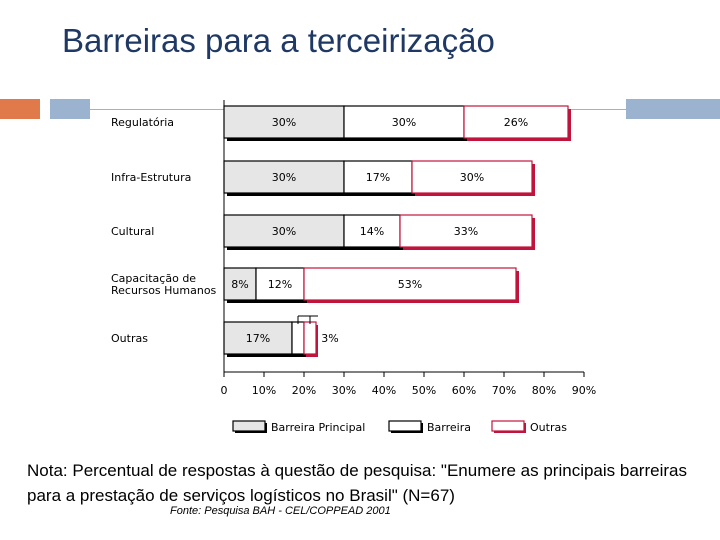 The width and height of the screenshot is (720, 540). I want to click on x-tick-label: 90%, so click(584, 390).